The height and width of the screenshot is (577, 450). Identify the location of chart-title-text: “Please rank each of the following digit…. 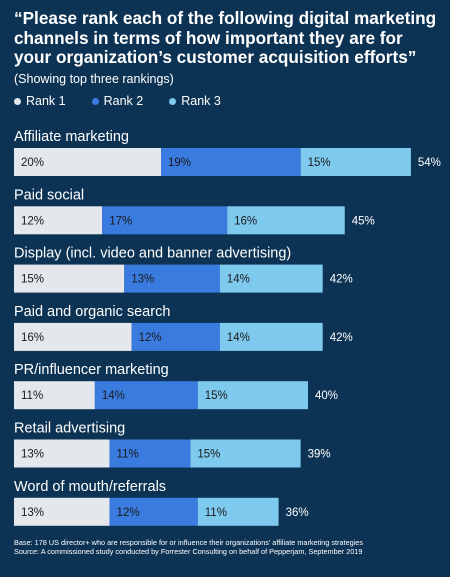
(225, 37).